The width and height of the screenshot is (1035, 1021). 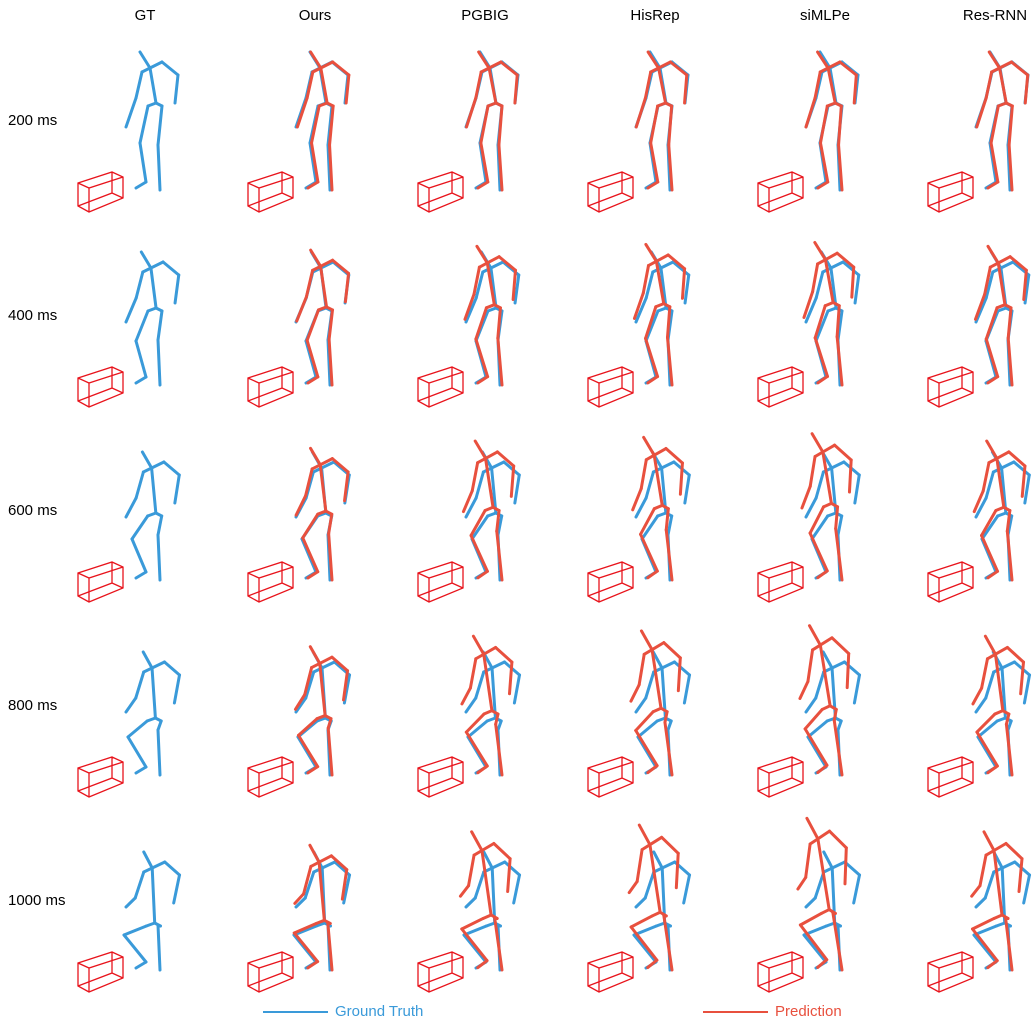 I want to click on column-header: siMLPe, so click(x=825, y=15).